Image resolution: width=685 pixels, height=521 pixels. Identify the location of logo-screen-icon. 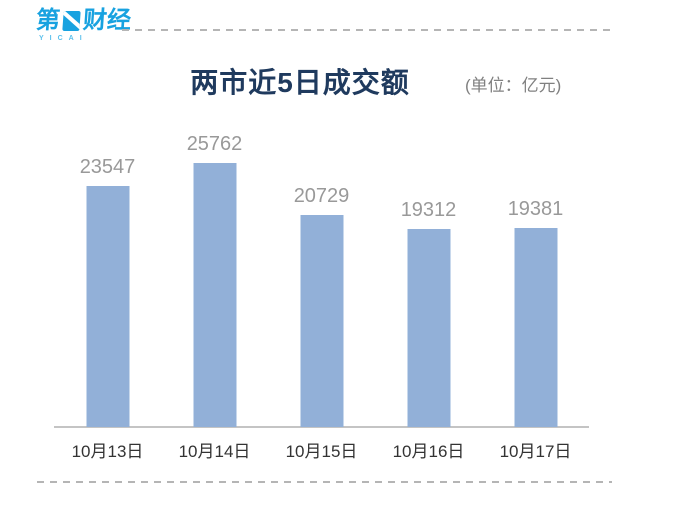
(71, 21).